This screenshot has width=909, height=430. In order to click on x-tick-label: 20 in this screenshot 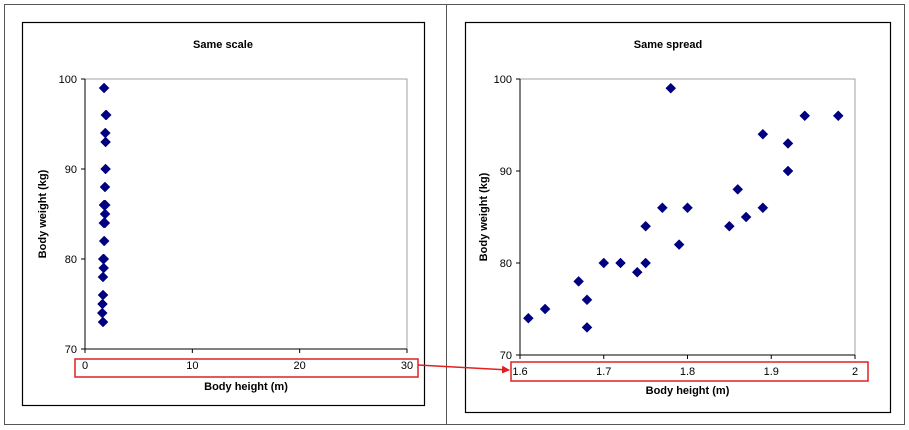, I will do `click(300, 366)`.